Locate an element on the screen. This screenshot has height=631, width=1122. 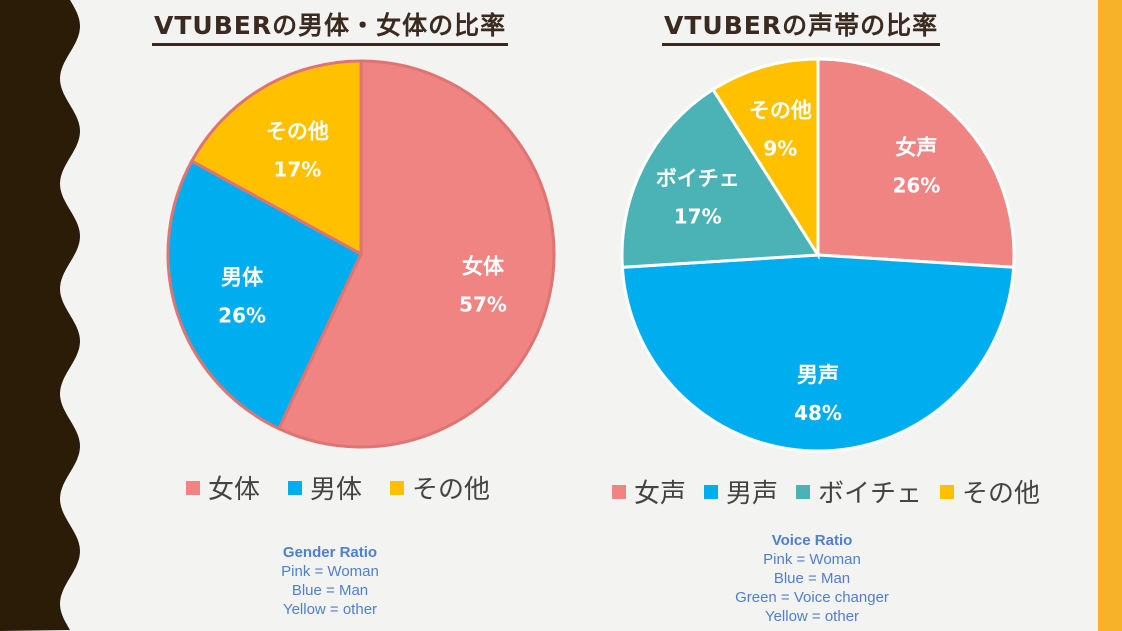
slice-percent-label: 48% is located at coordinates (818, 413).